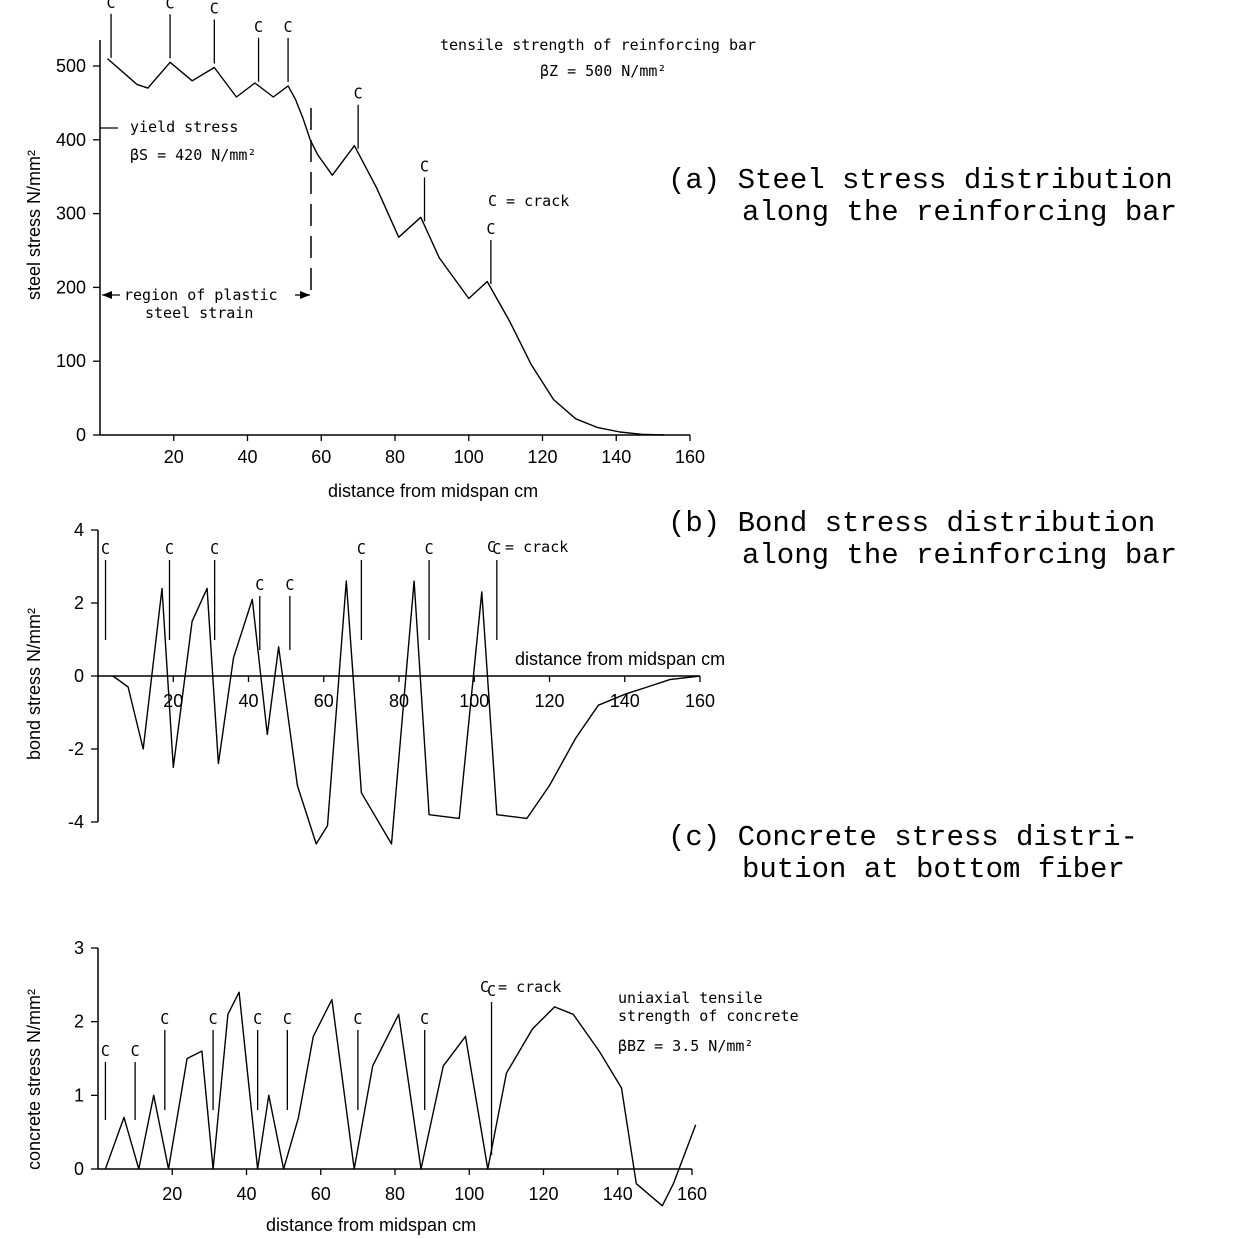  What do you see at coordinates (406, 712) in the screenshot?
I see `bond-stress-series` at bounding box center [406, 712].